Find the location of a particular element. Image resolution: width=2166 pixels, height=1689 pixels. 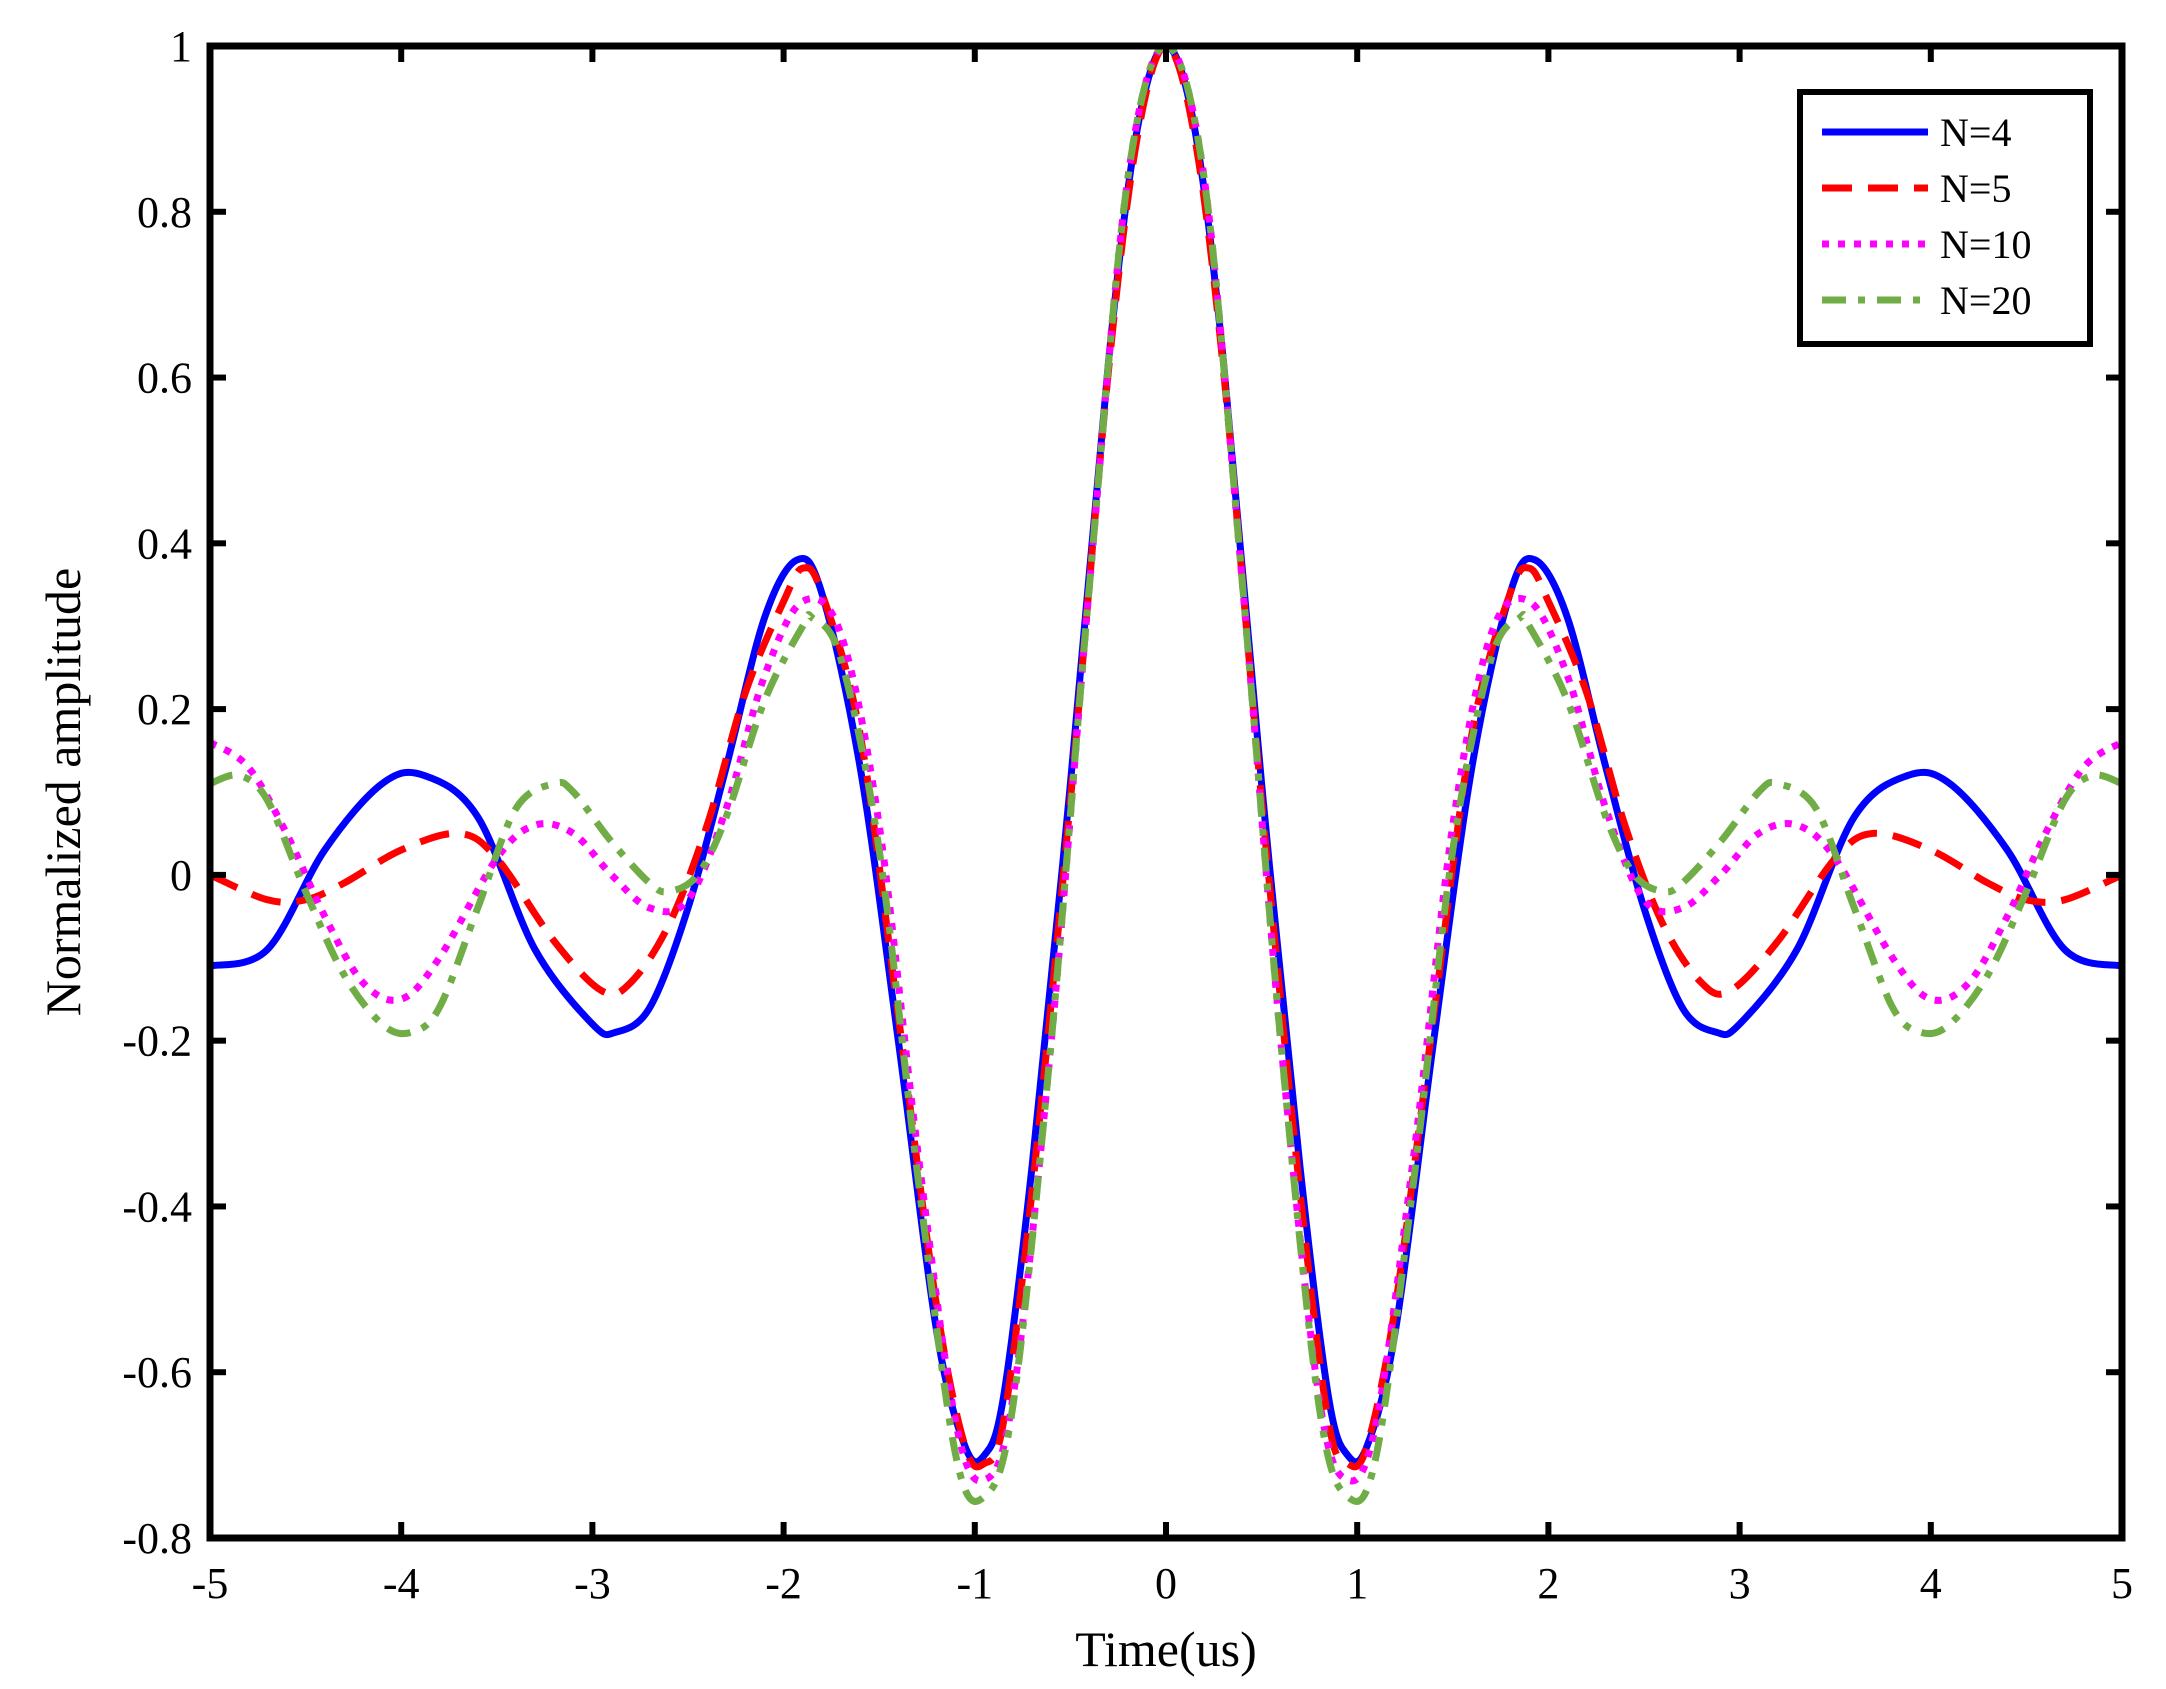

x-tick-label: 5 is located at coordinates (2122, 1583).